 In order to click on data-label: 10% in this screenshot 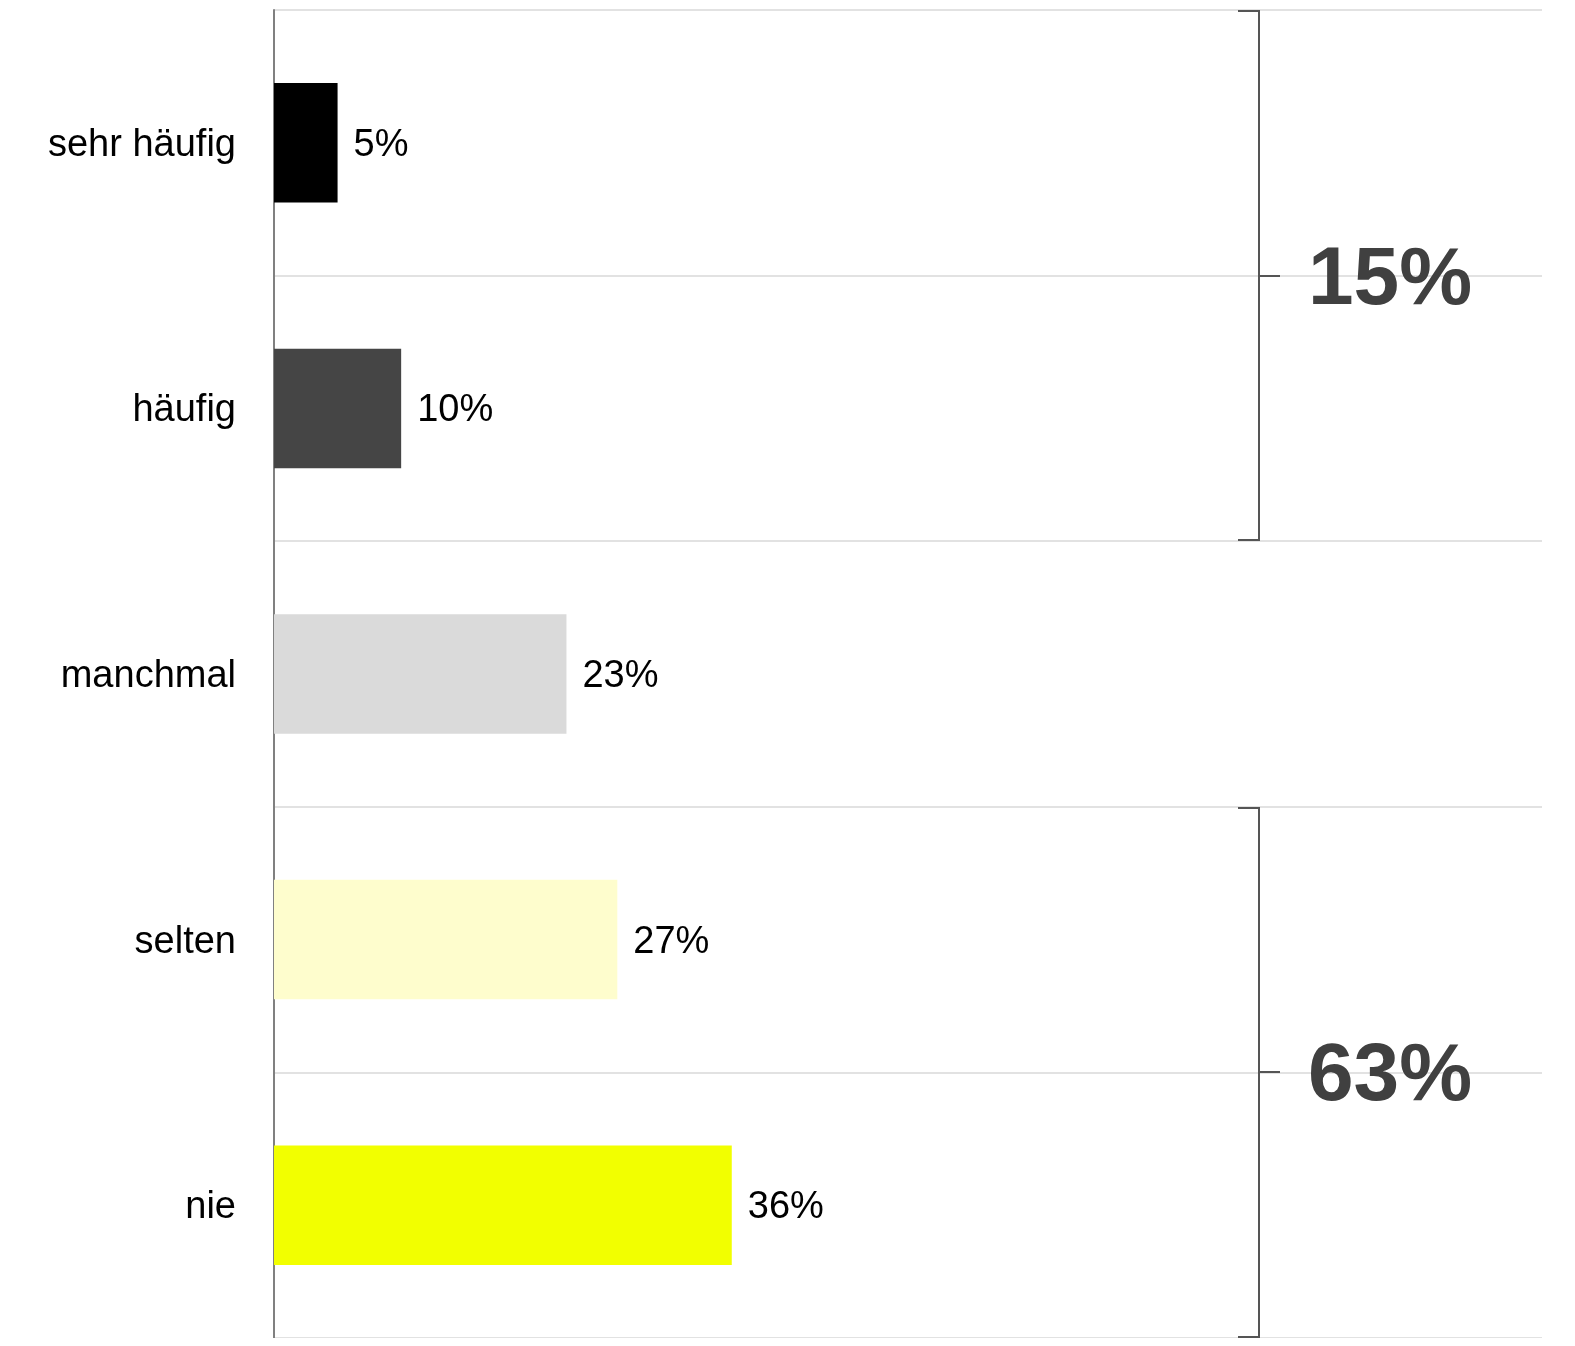, I will do `click(455, 408)`.